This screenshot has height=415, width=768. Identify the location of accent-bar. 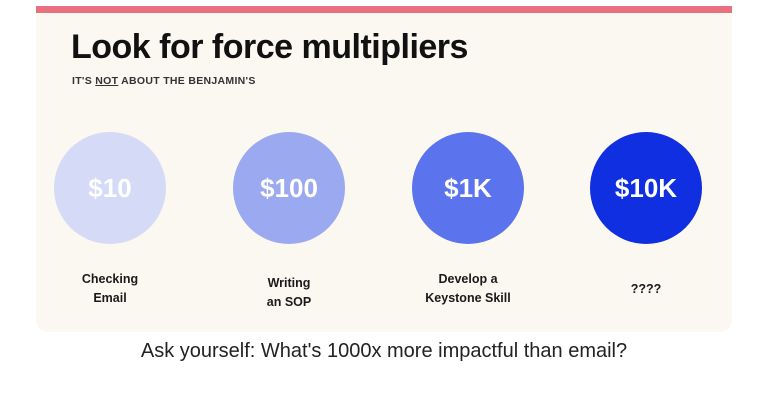
(384, 9).